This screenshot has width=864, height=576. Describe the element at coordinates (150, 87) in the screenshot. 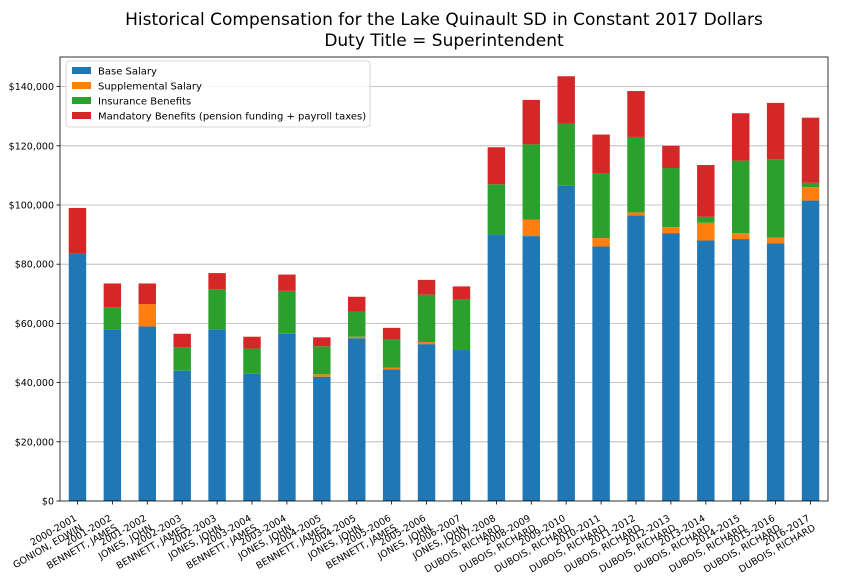

I see `legend-label: Supplemental Salary` at that location.